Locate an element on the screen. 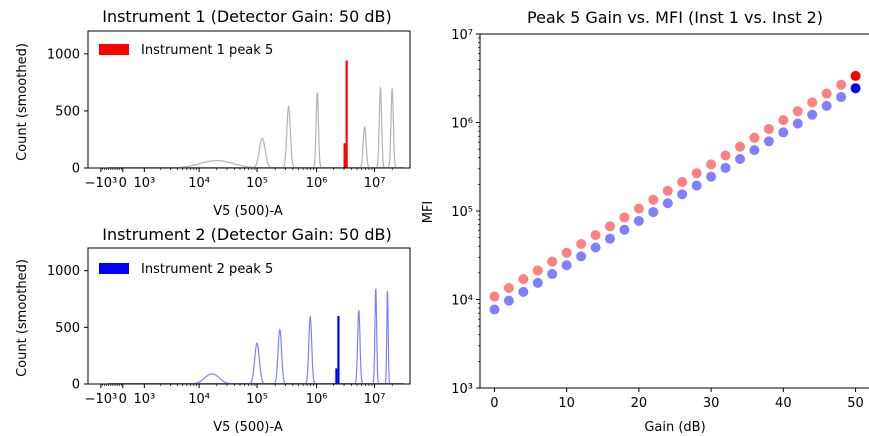  x-tick-label: 20 is located at coordinates (639, 403).